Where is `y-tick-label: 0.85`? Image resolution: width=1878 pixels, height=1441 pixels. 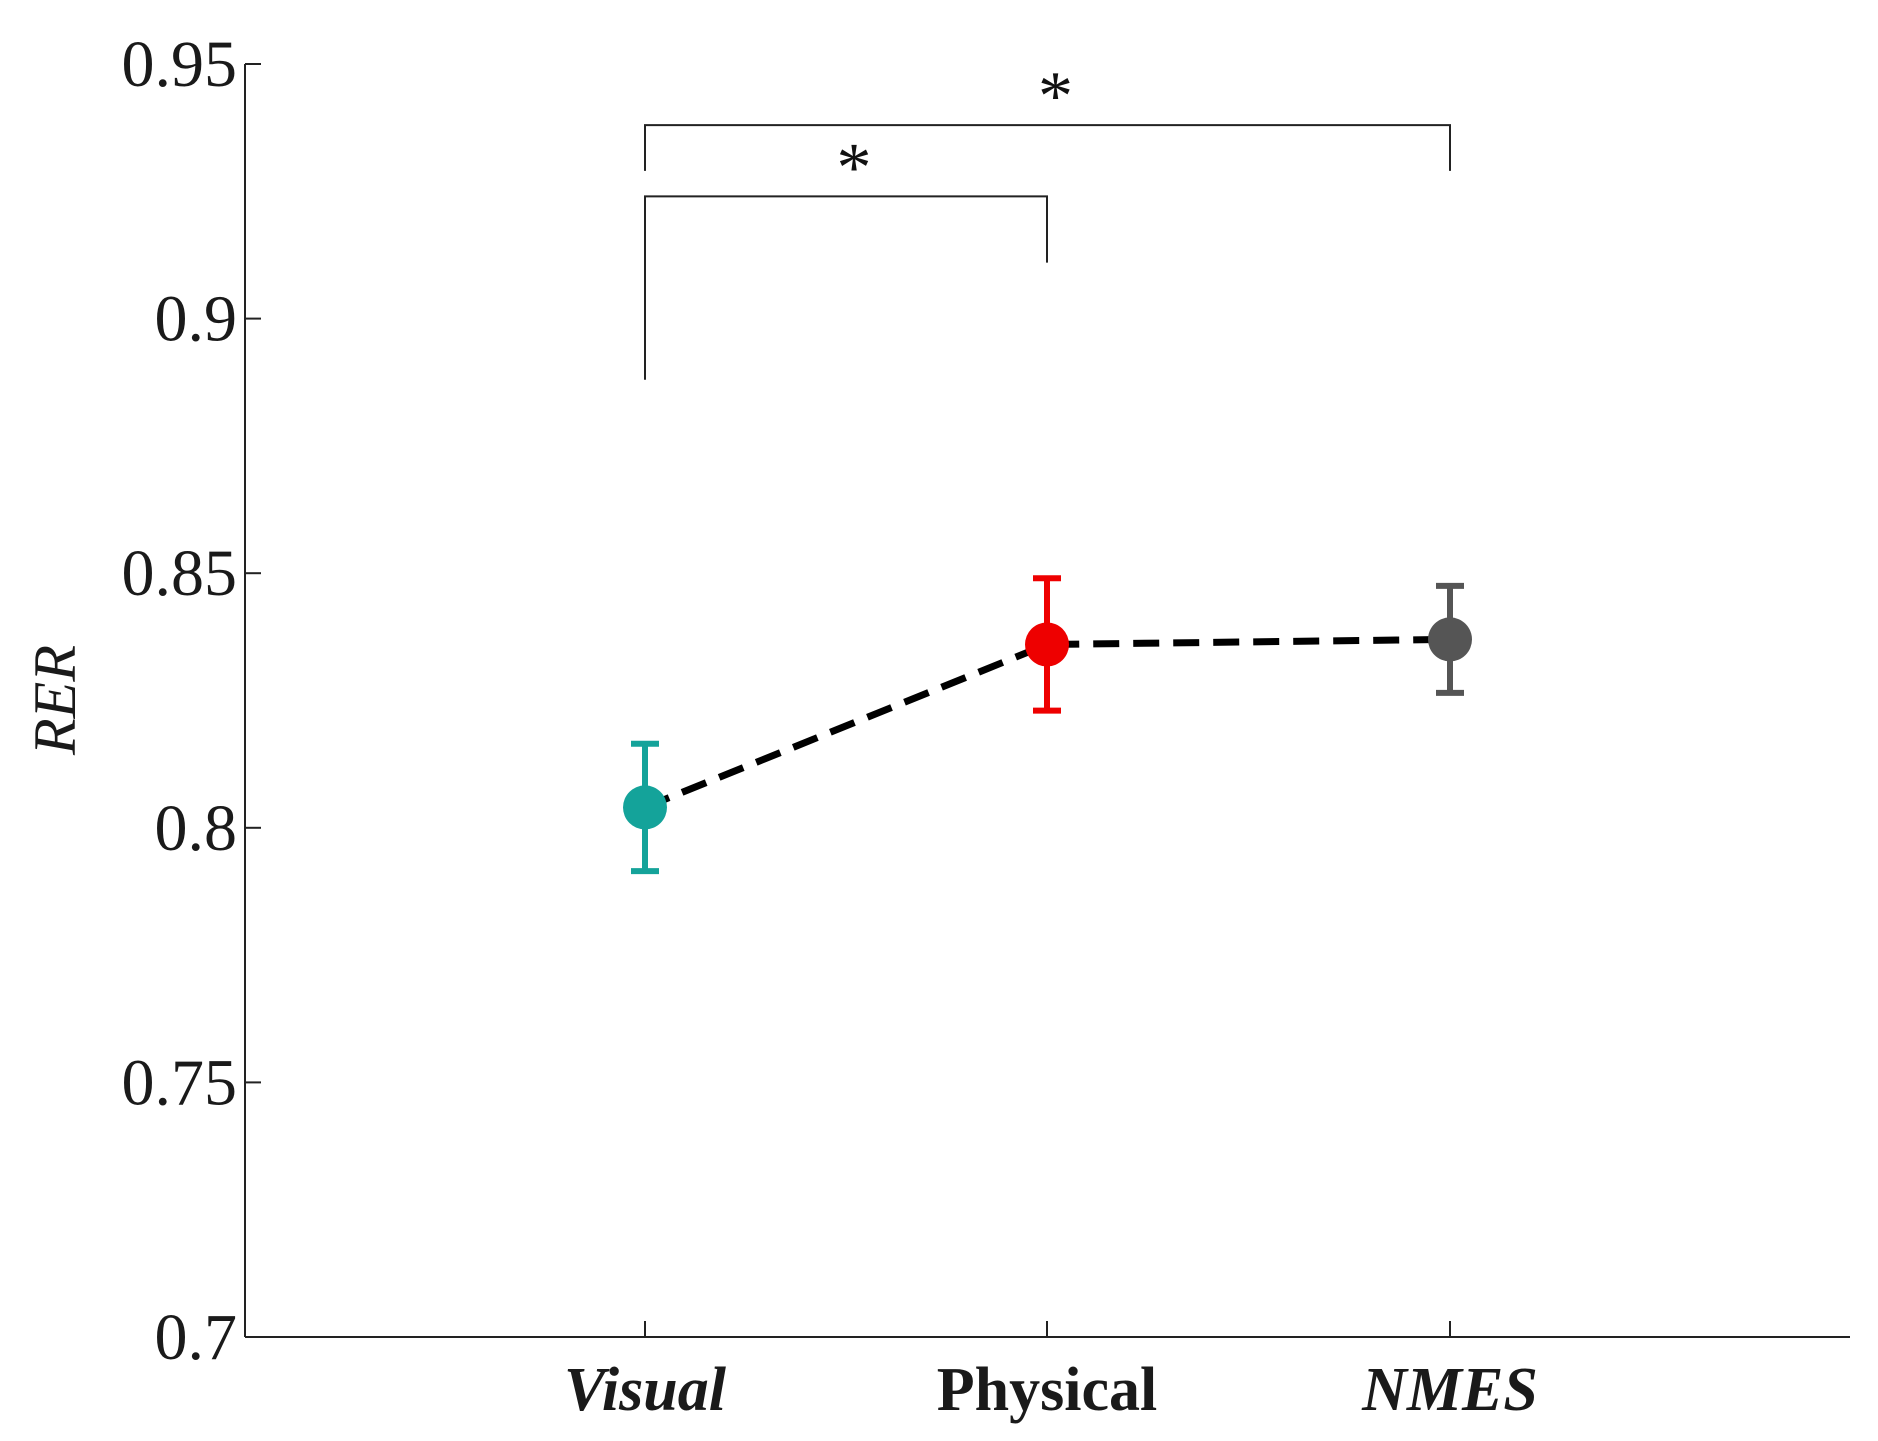
y-tick-label: 0.85 is located at coordinates (180, 573).